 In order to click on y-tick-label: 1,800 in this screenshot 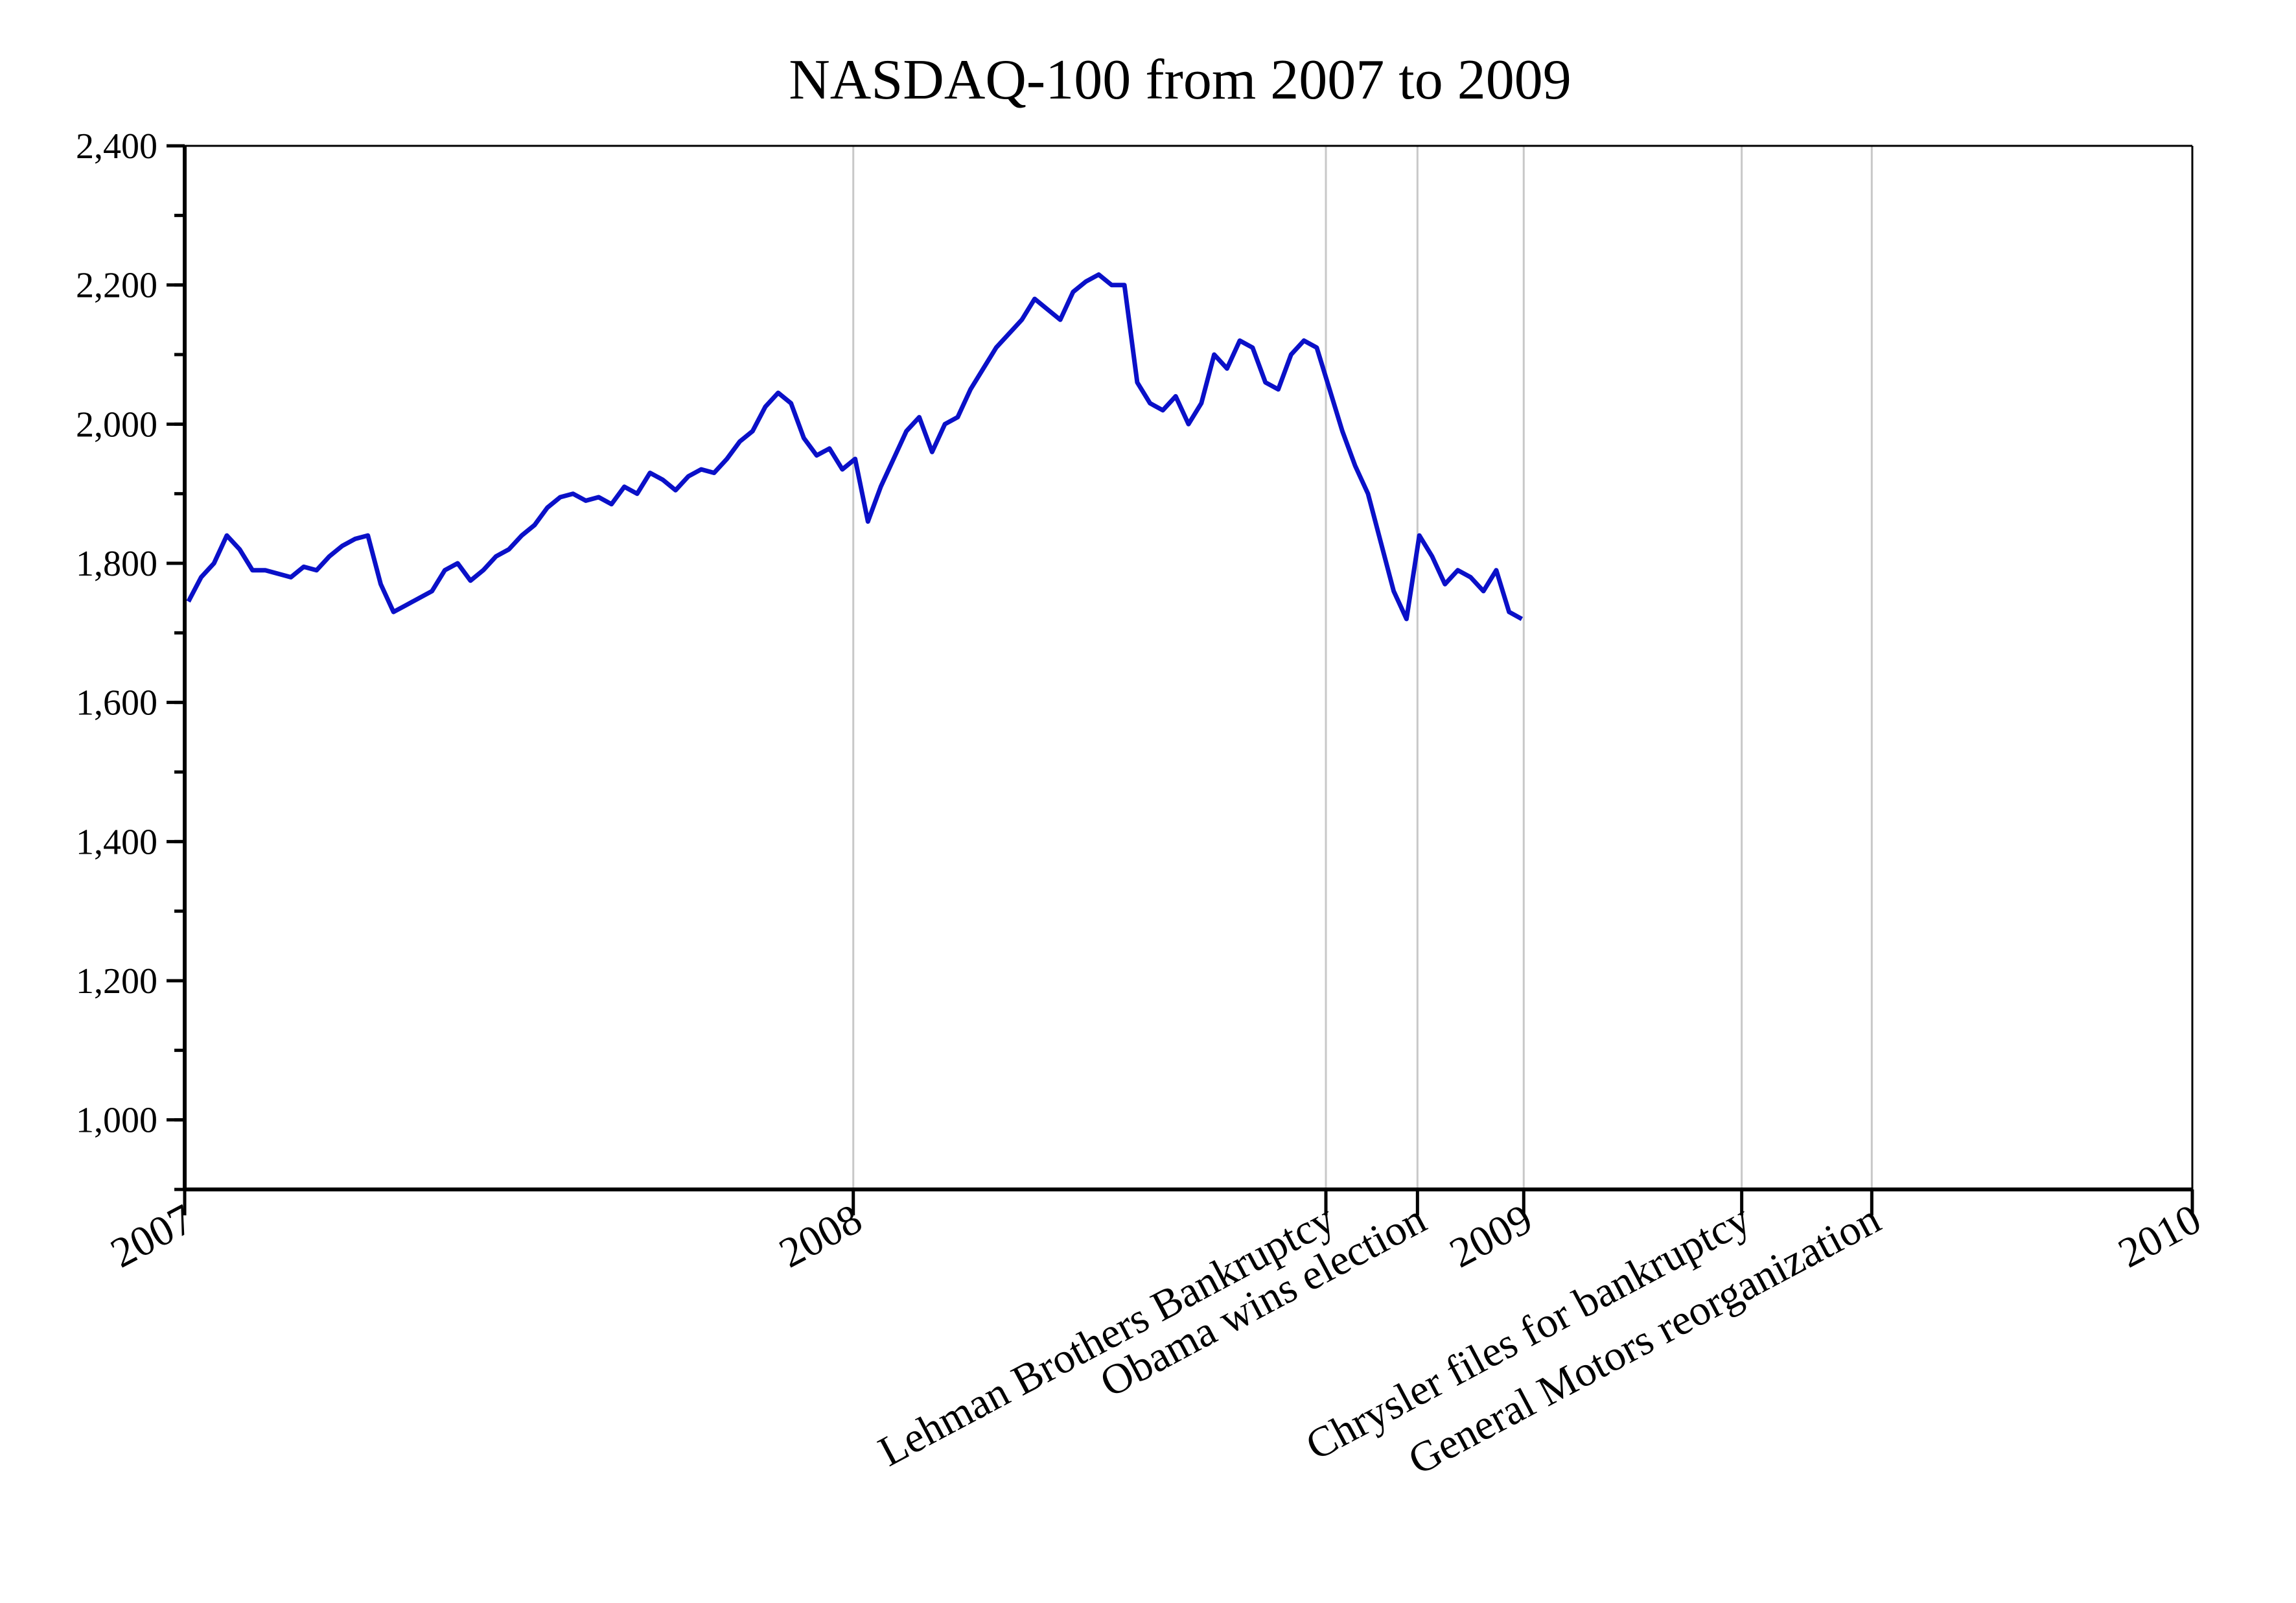, I will do `click(116, 564)`.